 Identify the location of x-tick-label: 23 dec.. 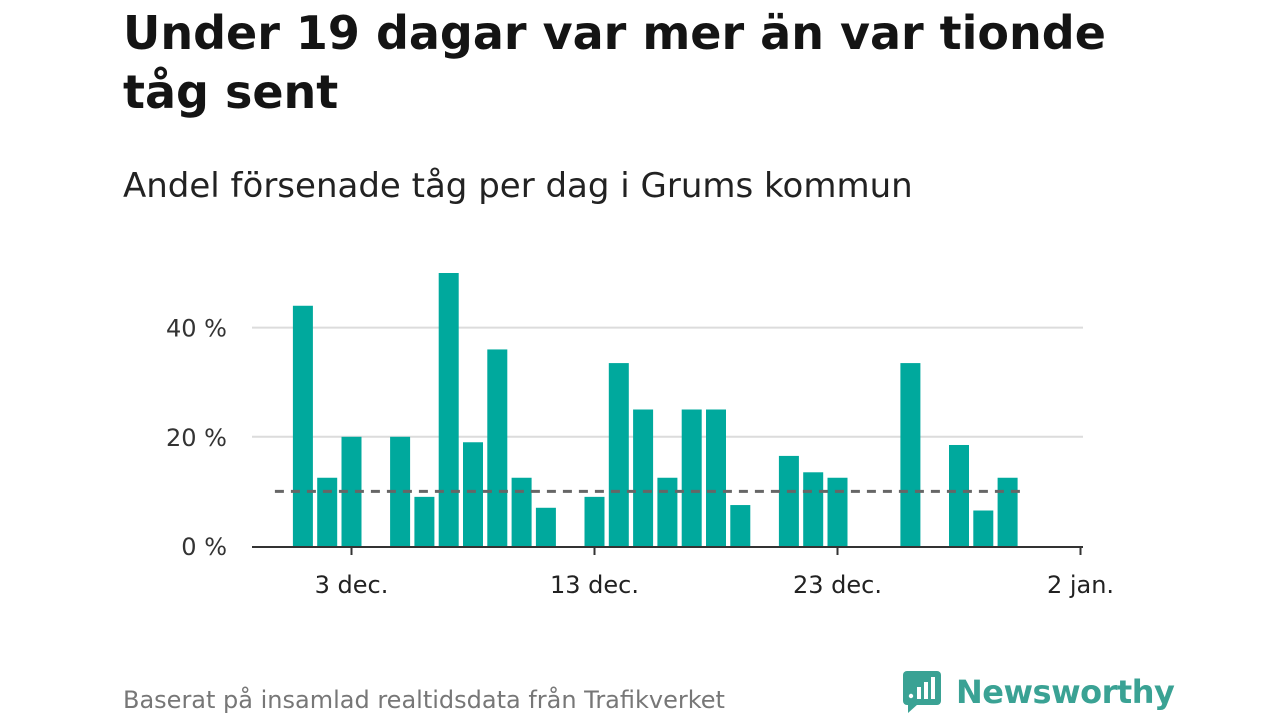
(837, 585).